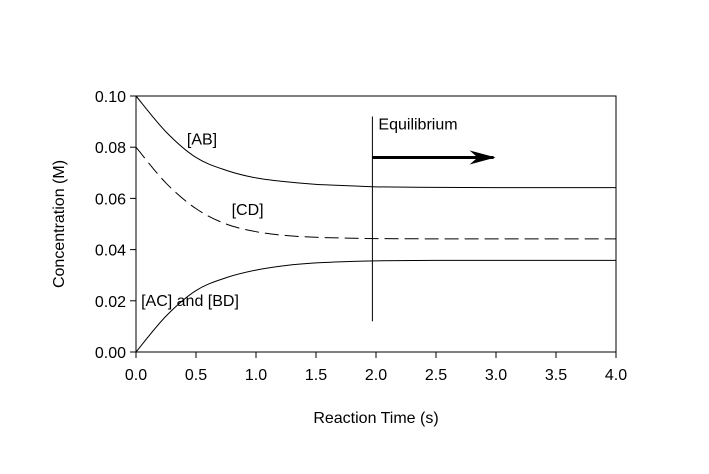  What do you see at coordinates (316, 375) in the screenshot?
I see `x-tick-label: 1.5` at bounding box center [316, 375].